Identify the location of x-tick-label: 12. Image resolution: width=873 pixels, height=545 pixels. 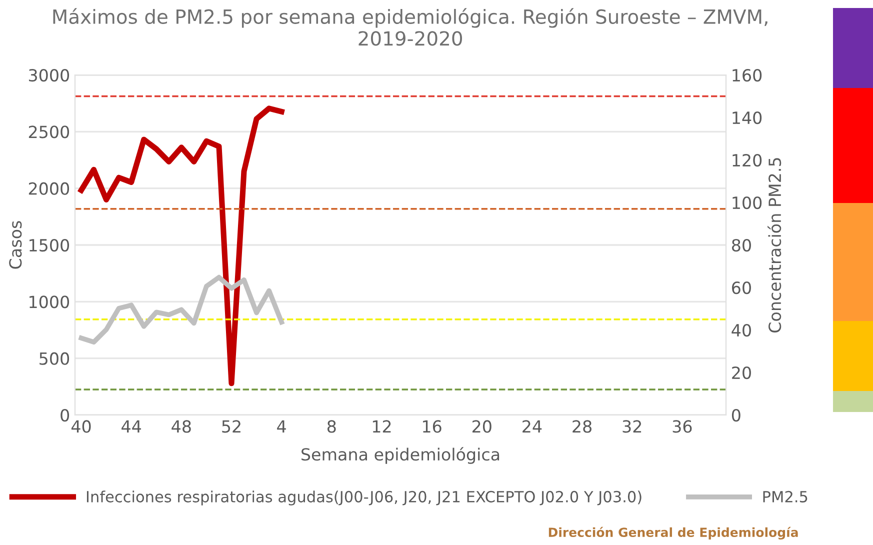
(381, 426).